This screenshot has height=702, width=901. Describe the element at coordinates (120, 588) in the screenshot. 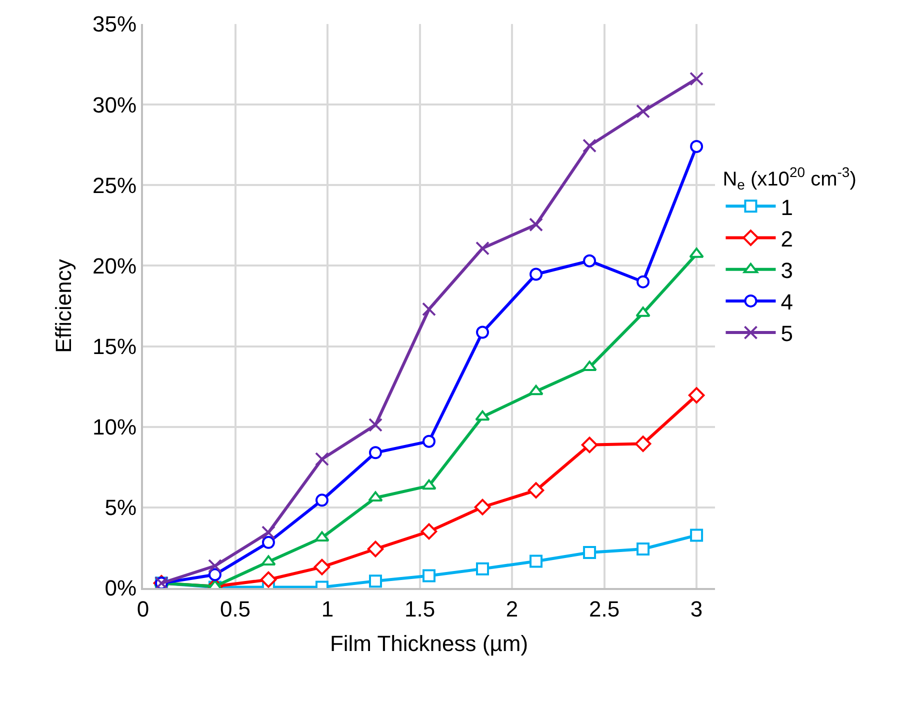

I see `y-tick-label: 0%` at that location.